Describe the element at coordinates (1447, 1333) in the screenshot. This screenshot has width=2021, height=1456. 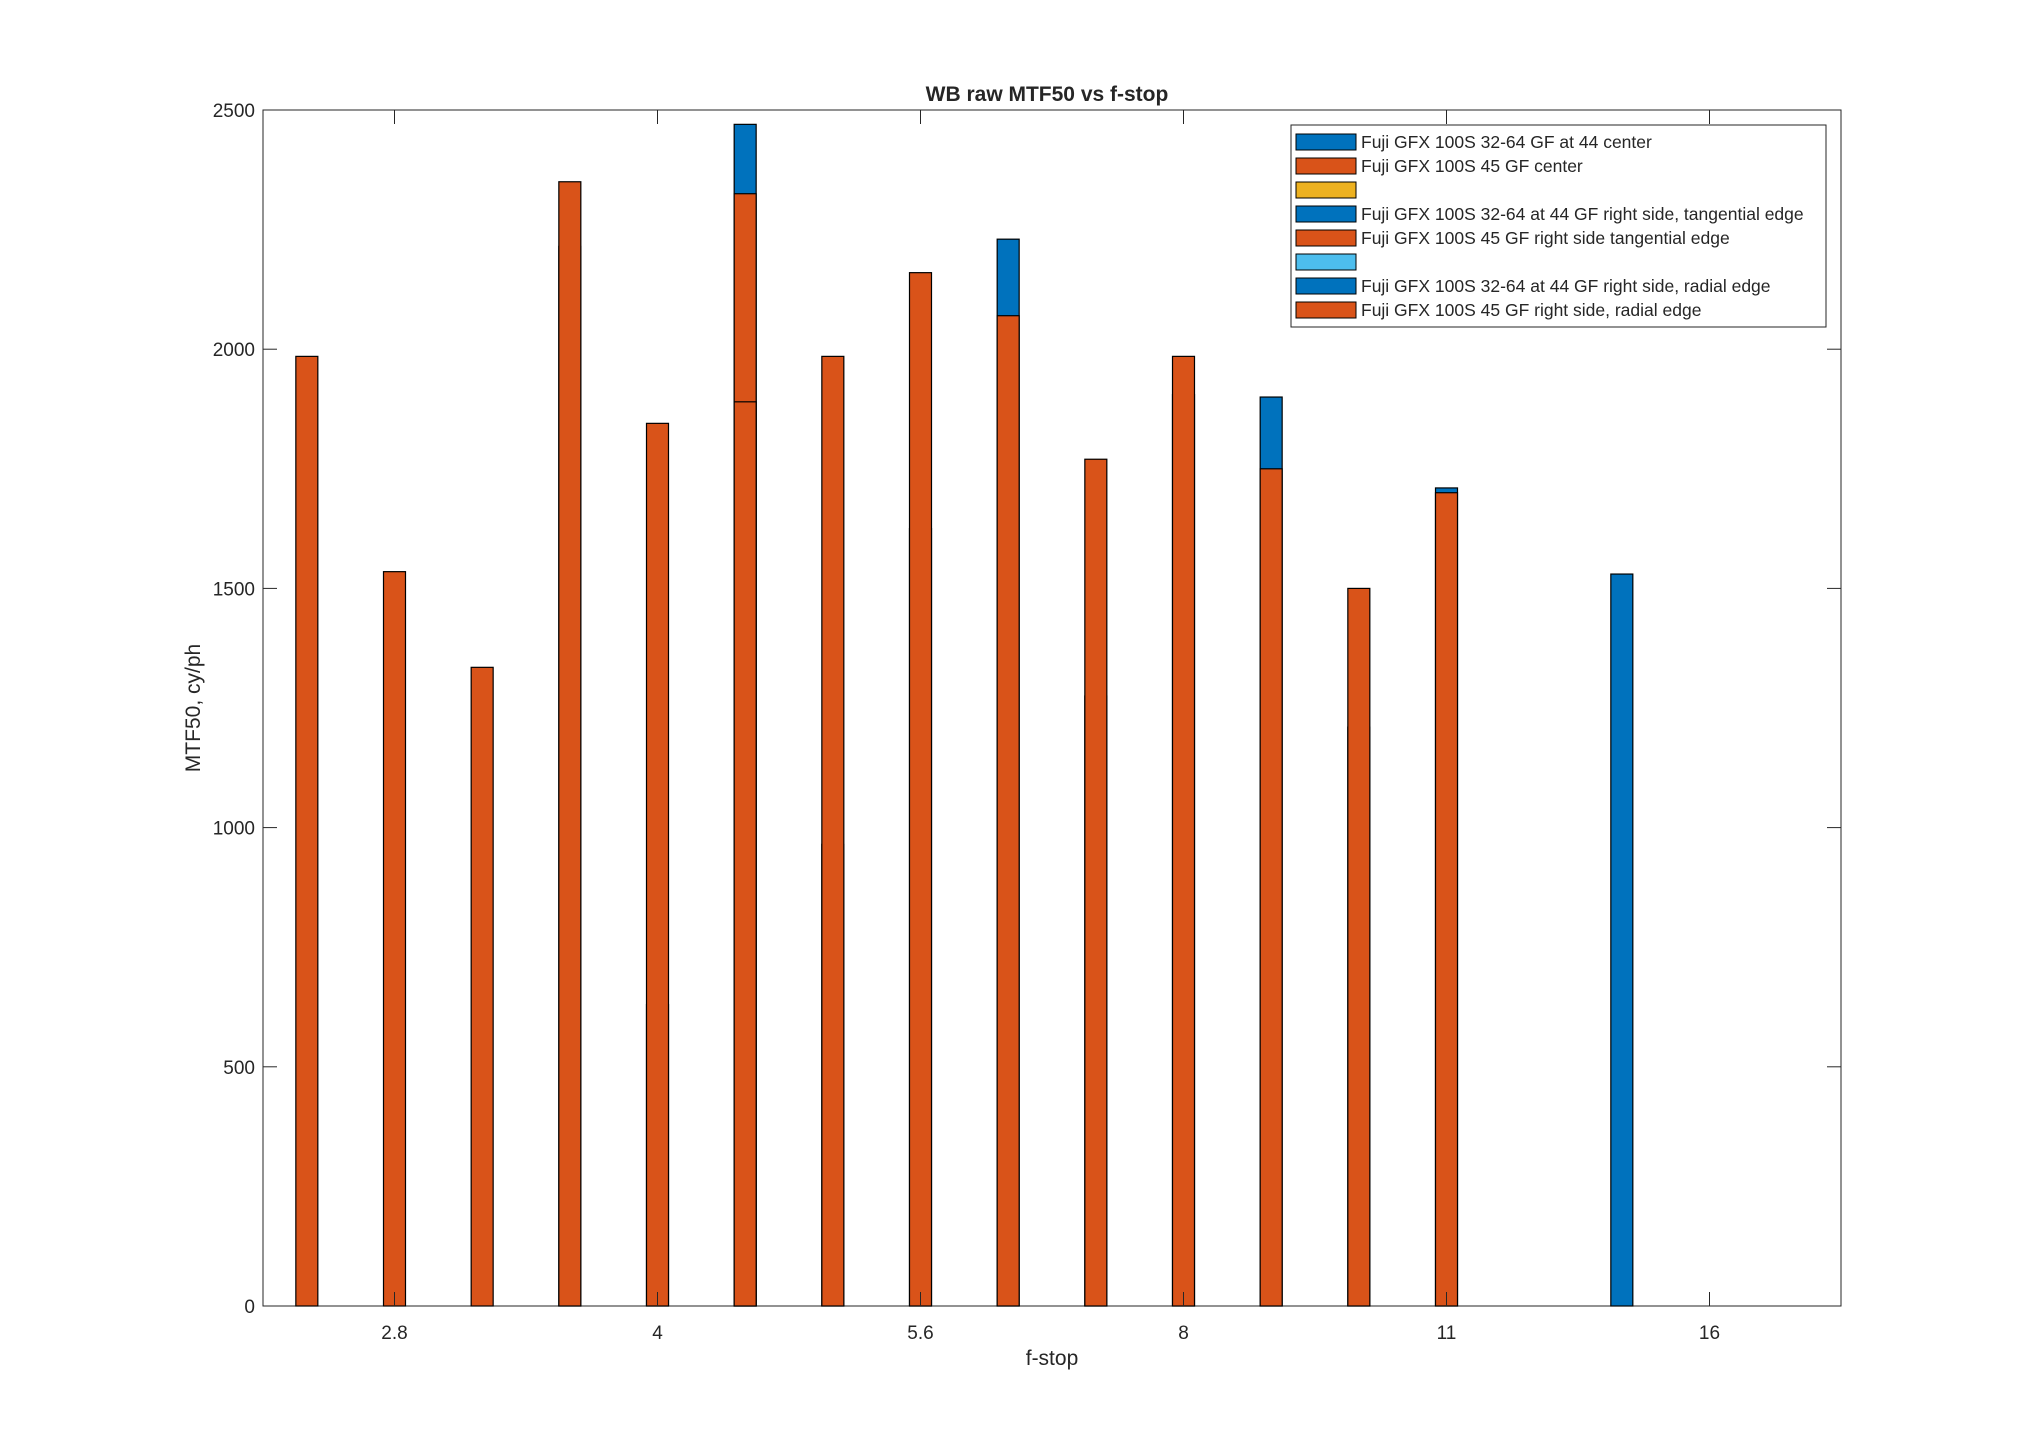
I see `x-tick-label: 11` at that location.